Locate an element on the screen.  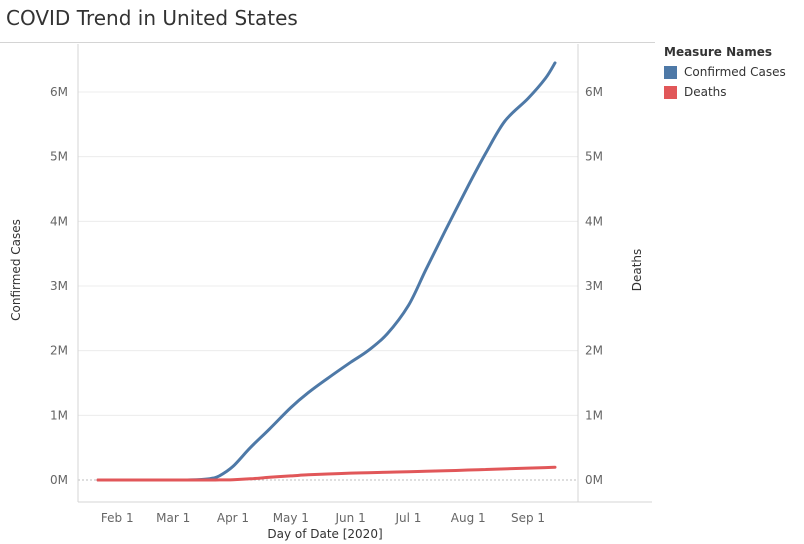
chart-title: COVID Trend in United States is located at coordinates (152, 18).